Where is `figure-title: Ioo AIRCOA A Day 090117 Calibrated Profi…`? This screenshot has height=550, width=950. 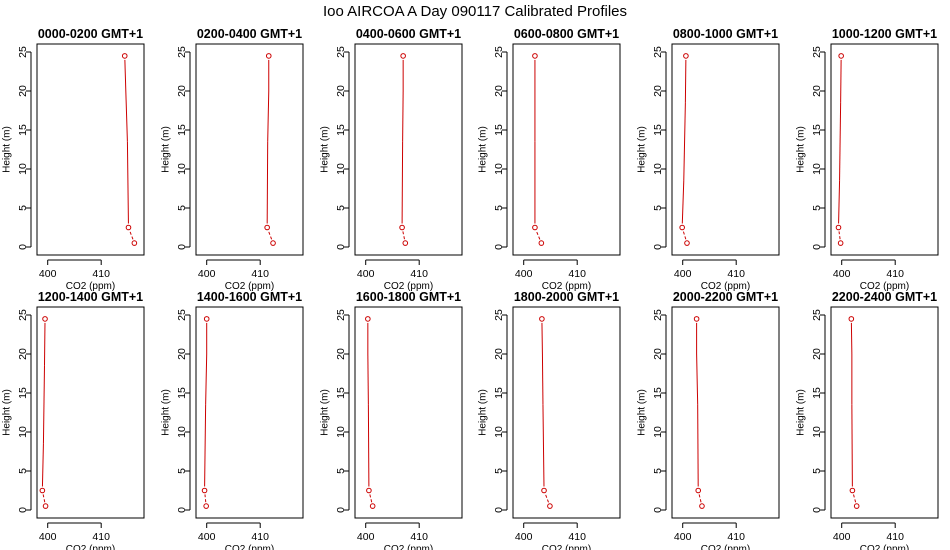 figure-title: Ioo AIRCOA A Day 090117 Calibrated Profi… is located at coordinates (475, 11).